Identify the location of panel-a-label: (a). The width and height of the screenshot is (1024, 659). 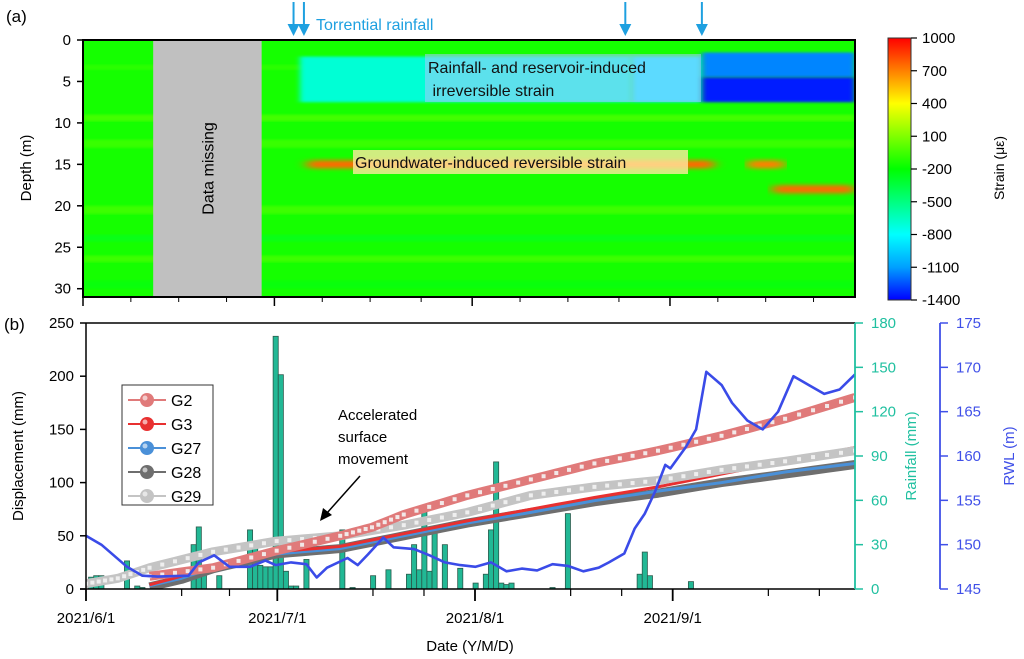
(16, 16).